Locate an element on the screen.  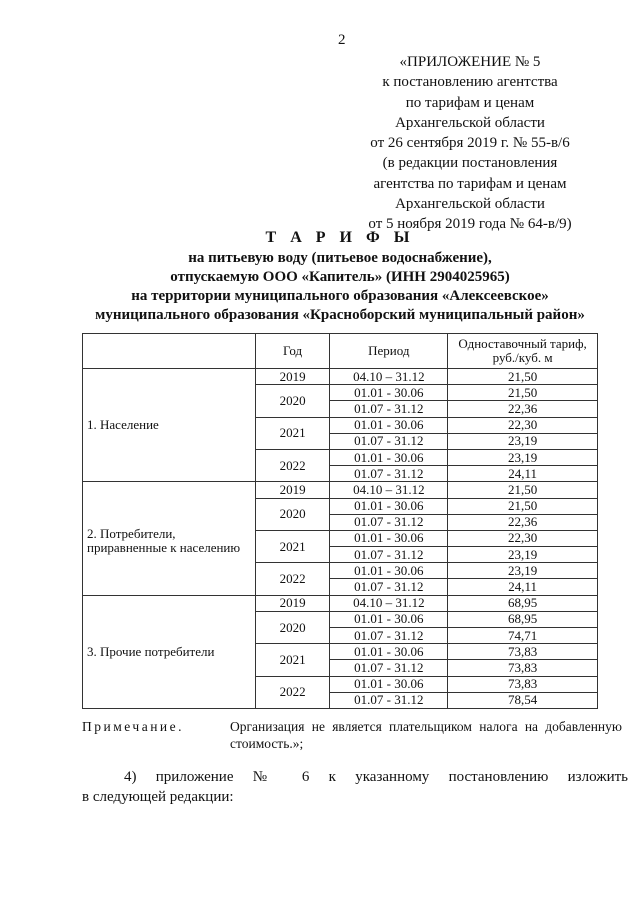
header-line: от 26 сентября 2019 г. № 55-в/6 is located at coordinates (470, 143).